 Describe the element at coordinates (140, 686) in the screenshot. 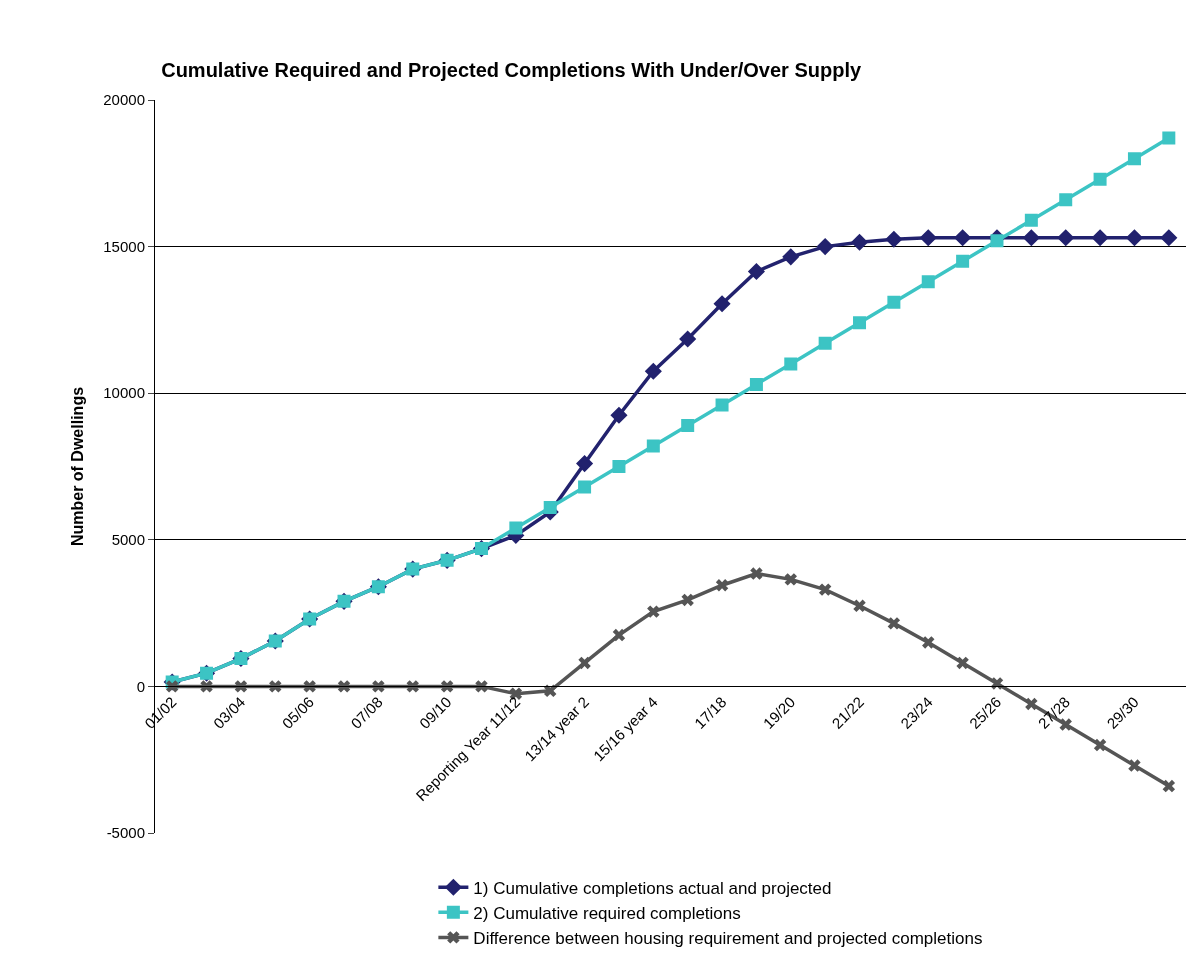

I see `y-tick-label: 0` at that location.